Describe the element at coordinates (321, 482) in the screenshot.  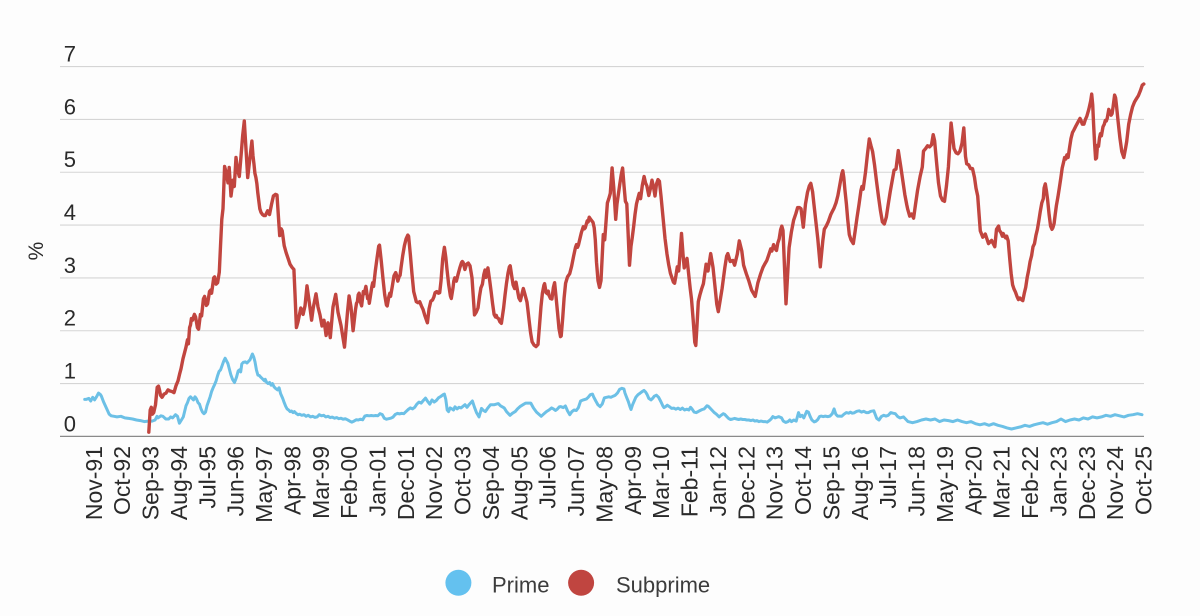
I see `svg-text: Mar-99` at that location.